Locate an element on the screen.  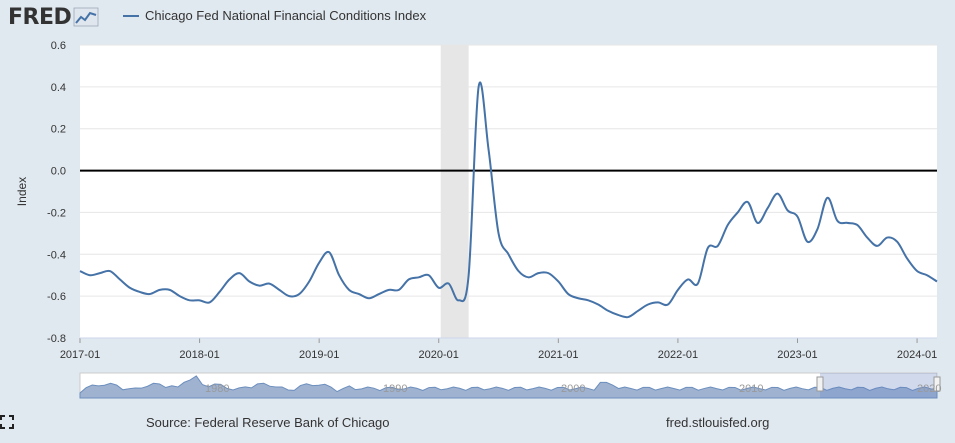
recession-shade is located at coordinates (454, 191).